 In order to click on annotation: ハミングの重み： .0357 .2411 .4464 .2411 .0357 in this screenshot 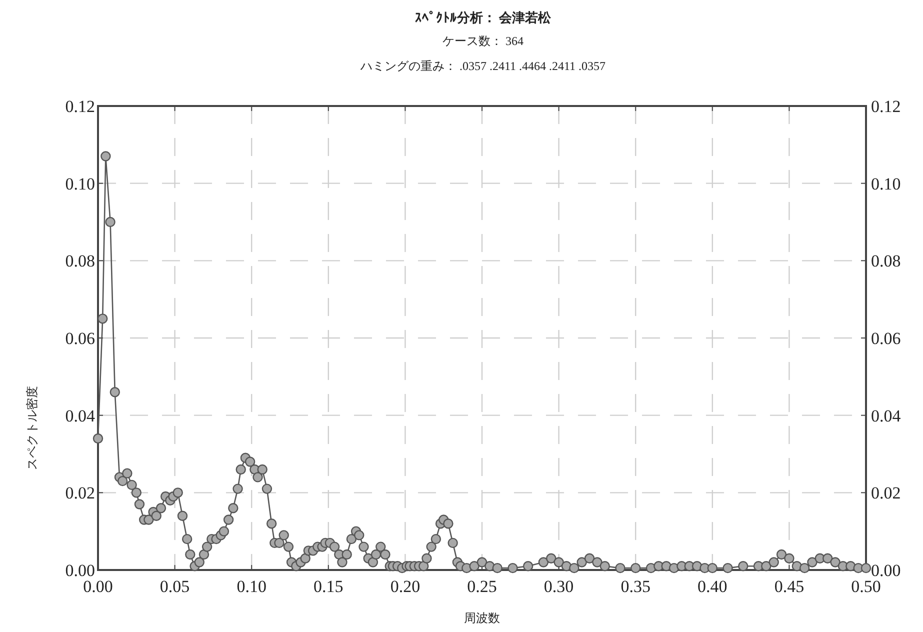, I will do `click(483, 66)`.